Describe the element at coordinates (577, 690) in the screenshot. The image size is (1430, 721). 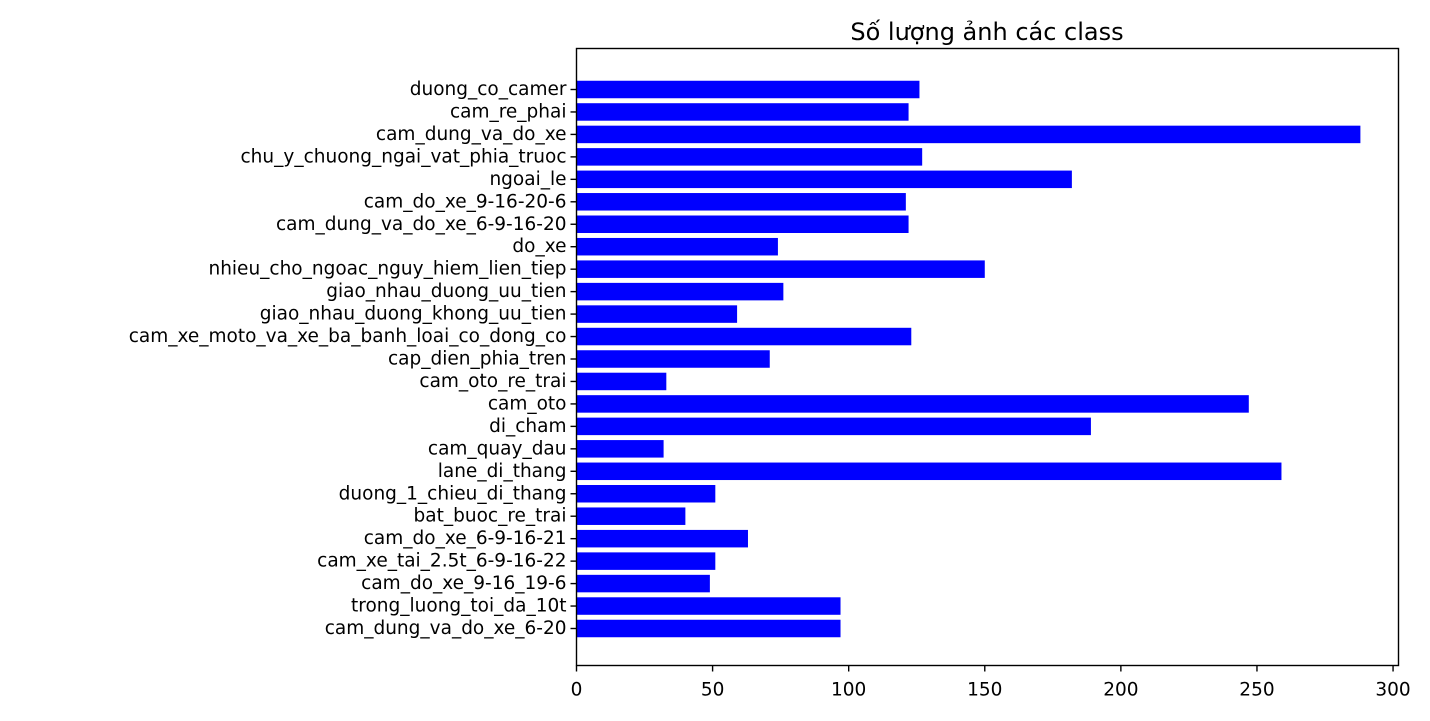
I see `x-tick-label: 0` at that location.